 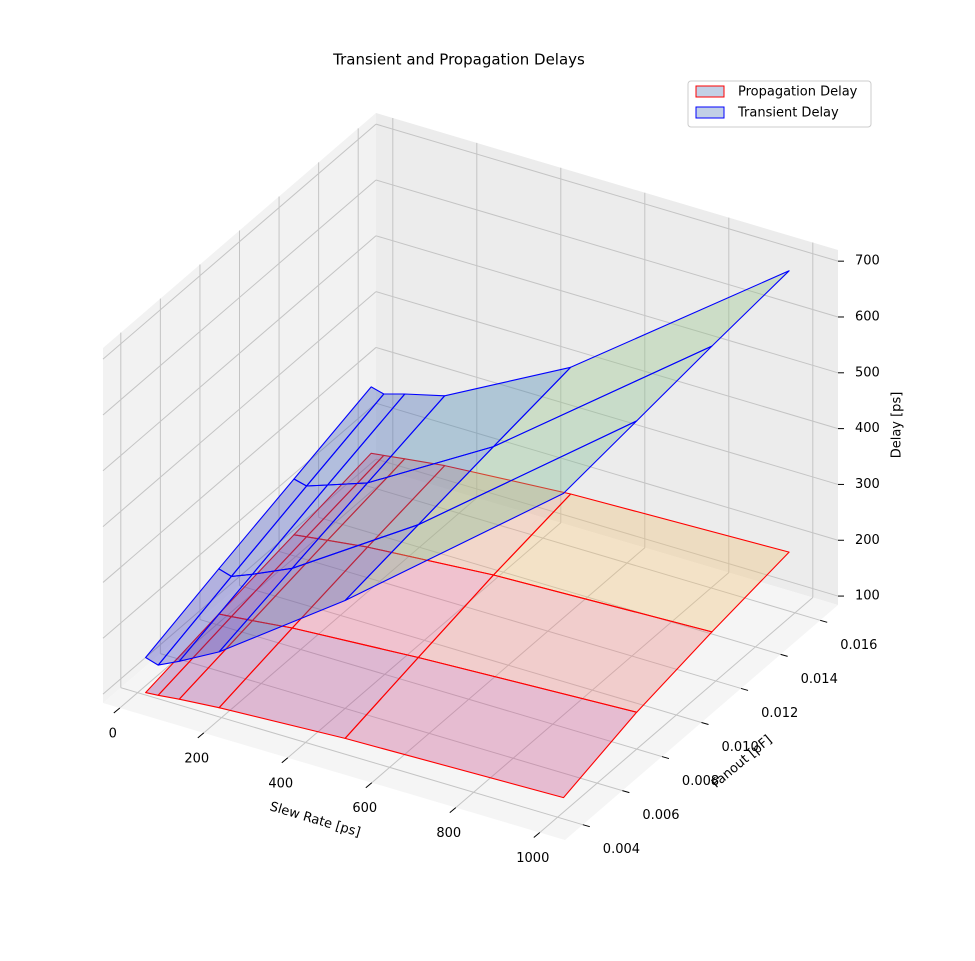 What do you see at coordinates (315, 819) in the screenshot?
I see `x-axis-label: Slew Rate [ps]` at bounding box center [315, 819].